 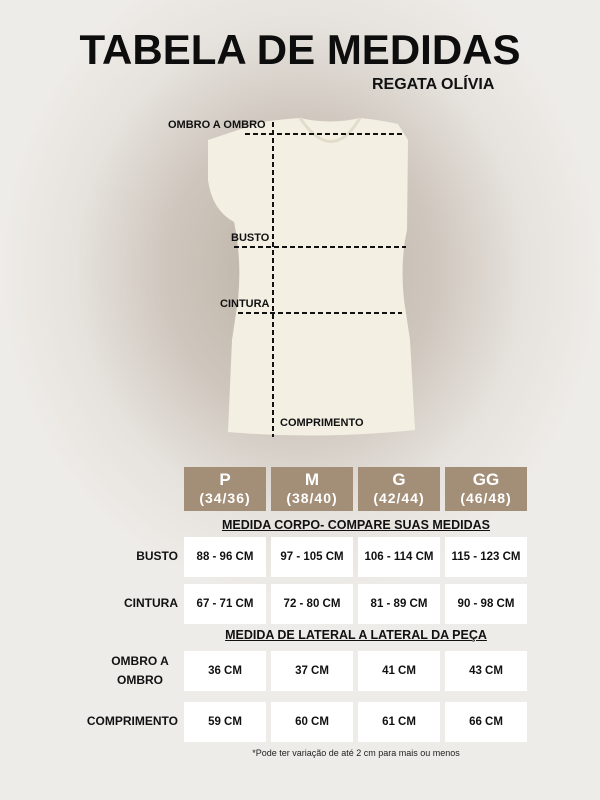 I want to click on size-name: GG, so click(x=486, y=479).